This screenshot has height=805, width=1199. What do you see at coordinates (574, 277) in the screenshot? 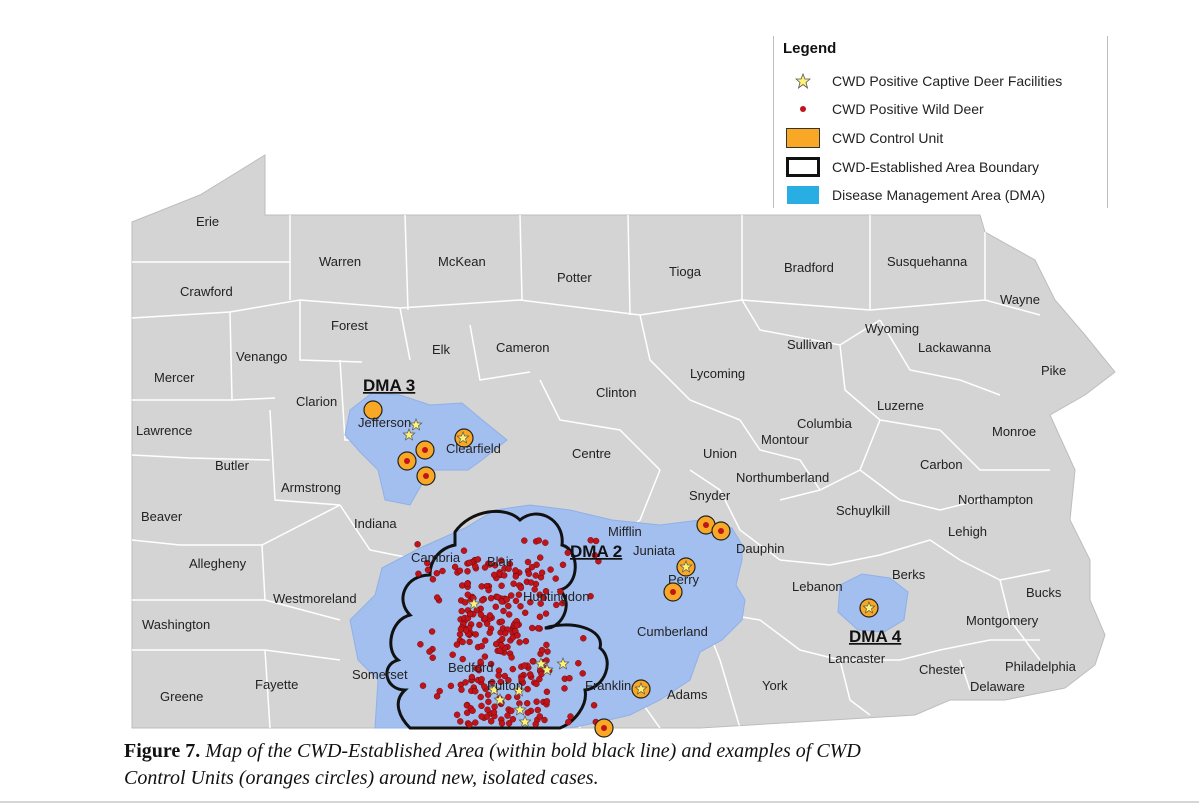
I see `county-label-potter: Potter` at bounding box center [574, 277].